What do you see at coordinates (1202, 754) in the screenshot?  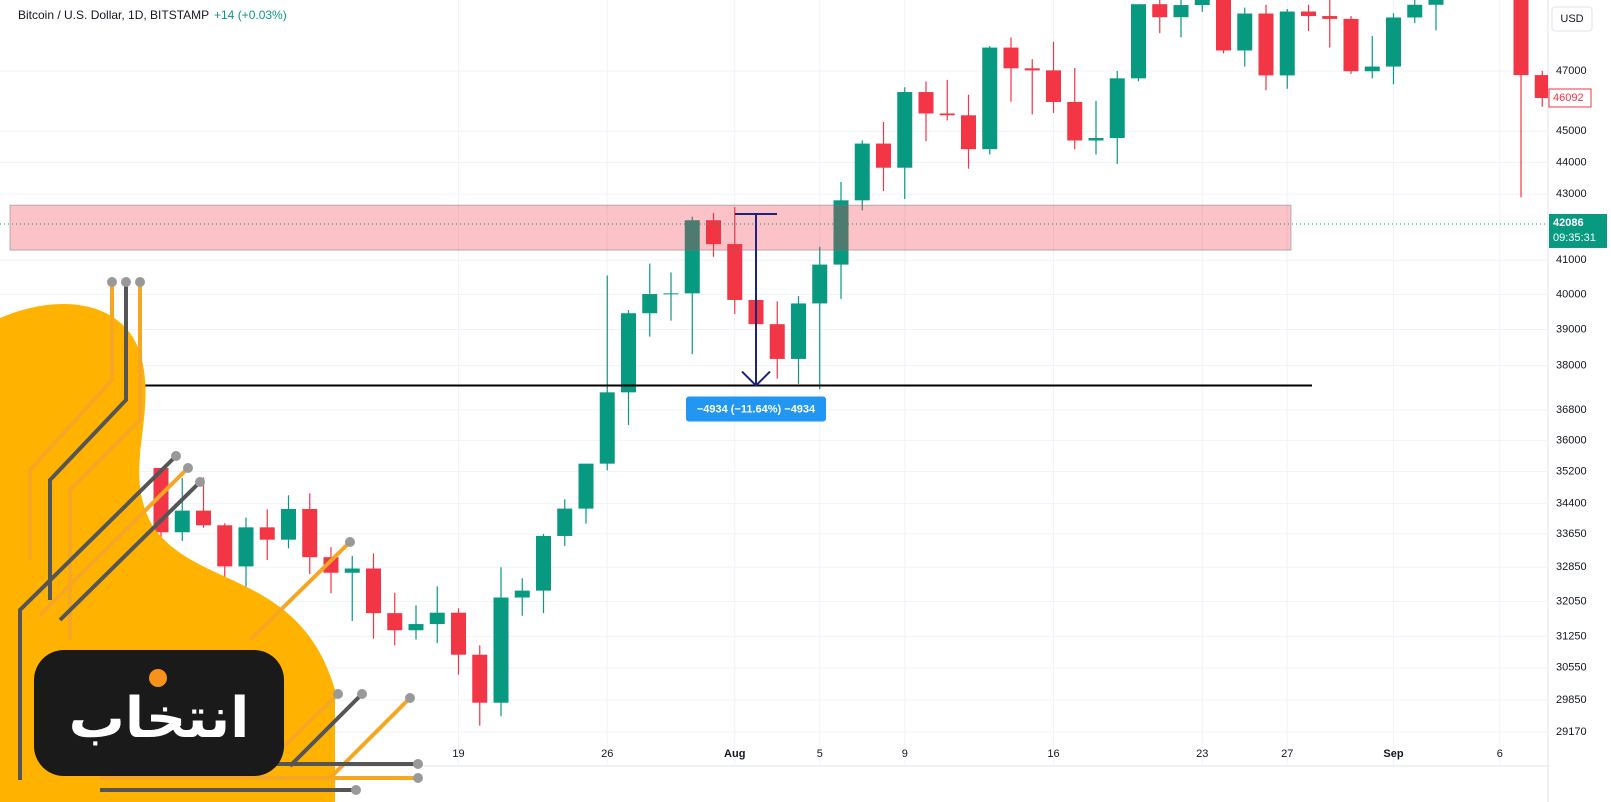 I see `x-tick-label: 23` at bounding box center [1202, 754].